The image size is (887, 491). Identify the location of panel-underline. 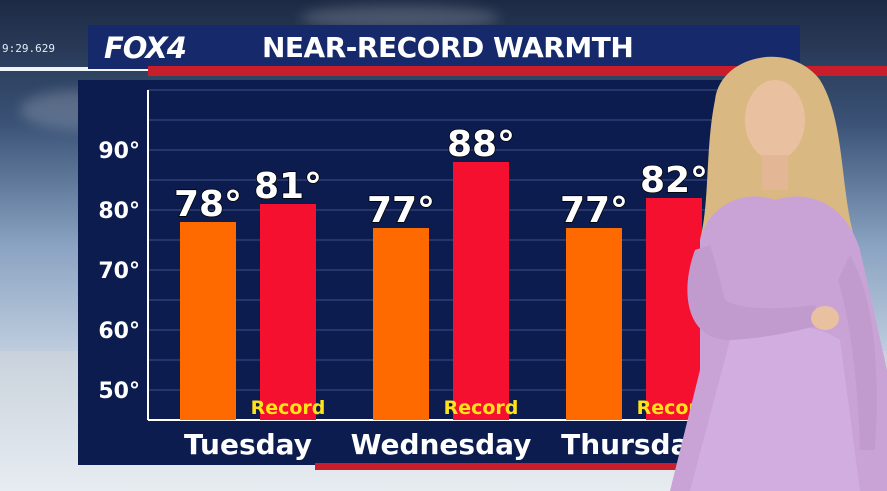
(525, 466).